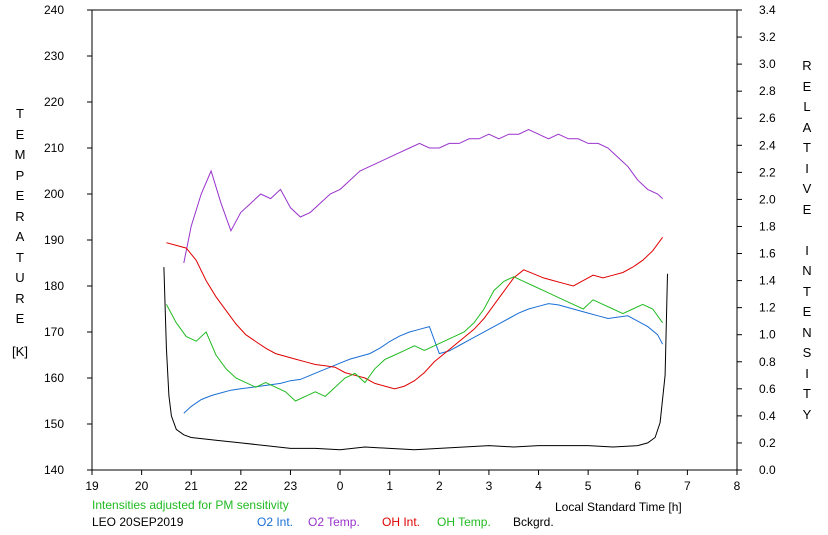  I want to click on axis-label-letter: M, so click(20, 154).